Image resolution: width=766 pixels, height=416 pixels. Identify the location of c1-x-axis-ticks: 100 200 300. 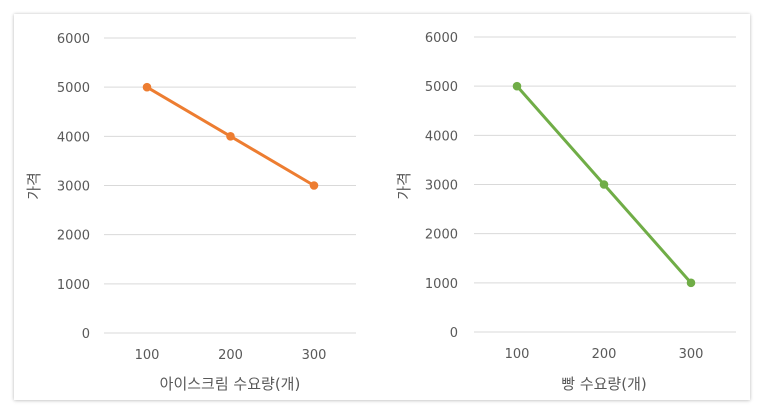
(604, 354).